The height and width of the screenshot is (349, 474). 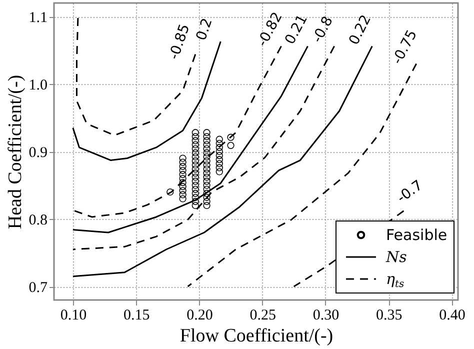 What do you see at coordinates (38, 220) in the screenshot?
I see `y-tick-label: 0.8` at bounding box center [38, 220].